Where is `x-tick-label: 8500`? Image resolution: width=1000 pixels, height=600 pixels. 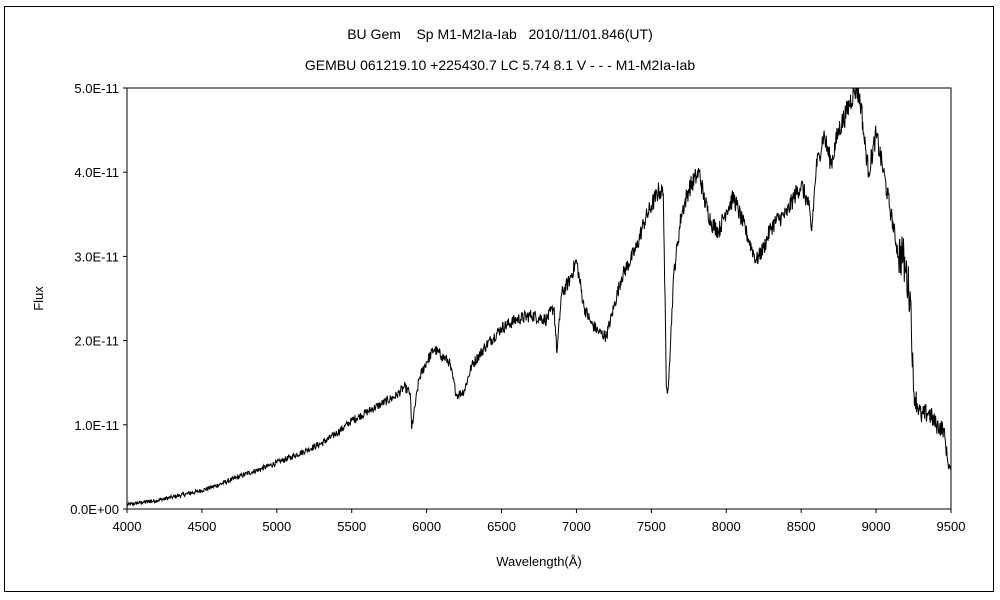
x-tick-label: 8500 is located at coordinates (801, 526).